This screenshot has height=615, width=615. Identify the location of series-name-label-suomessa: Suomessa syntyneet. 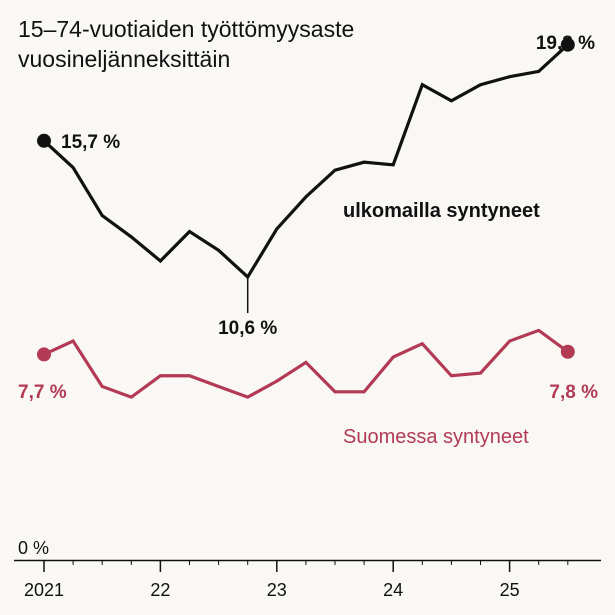
(436, 437).